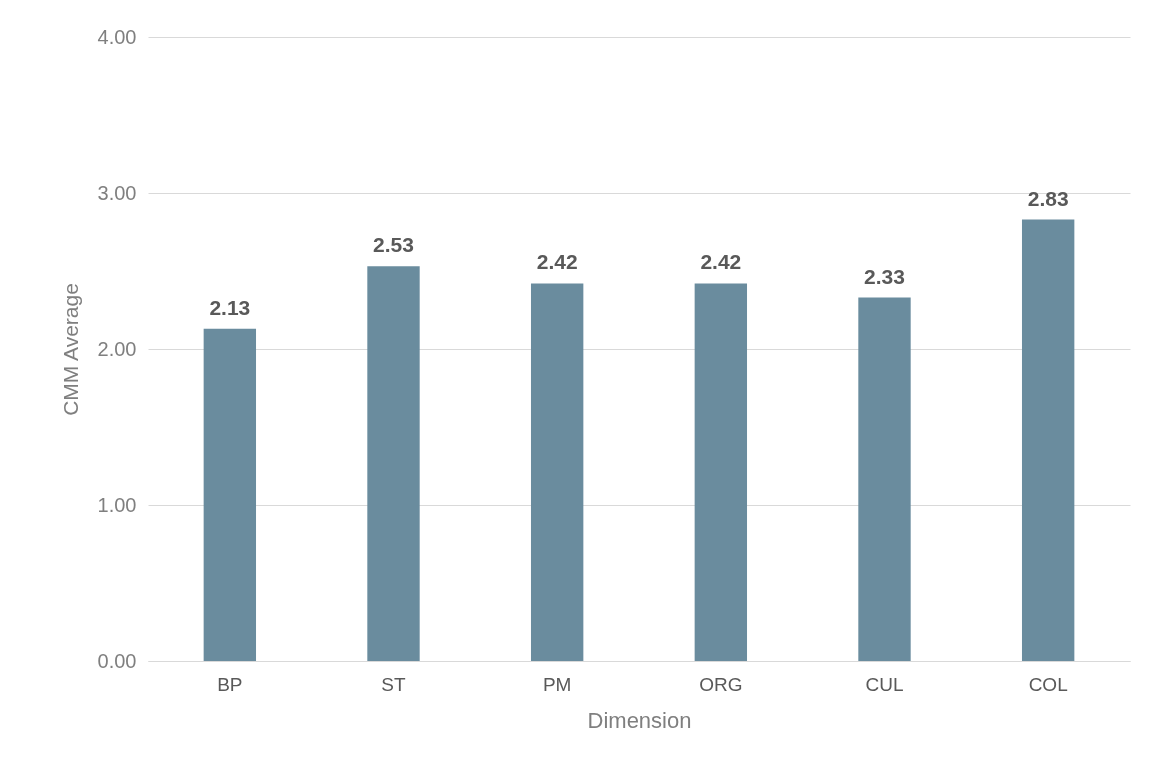  Describe the element at coordinates (70, 349) in the screenshot. I see `y-axis-title: CMM Average` at that location.